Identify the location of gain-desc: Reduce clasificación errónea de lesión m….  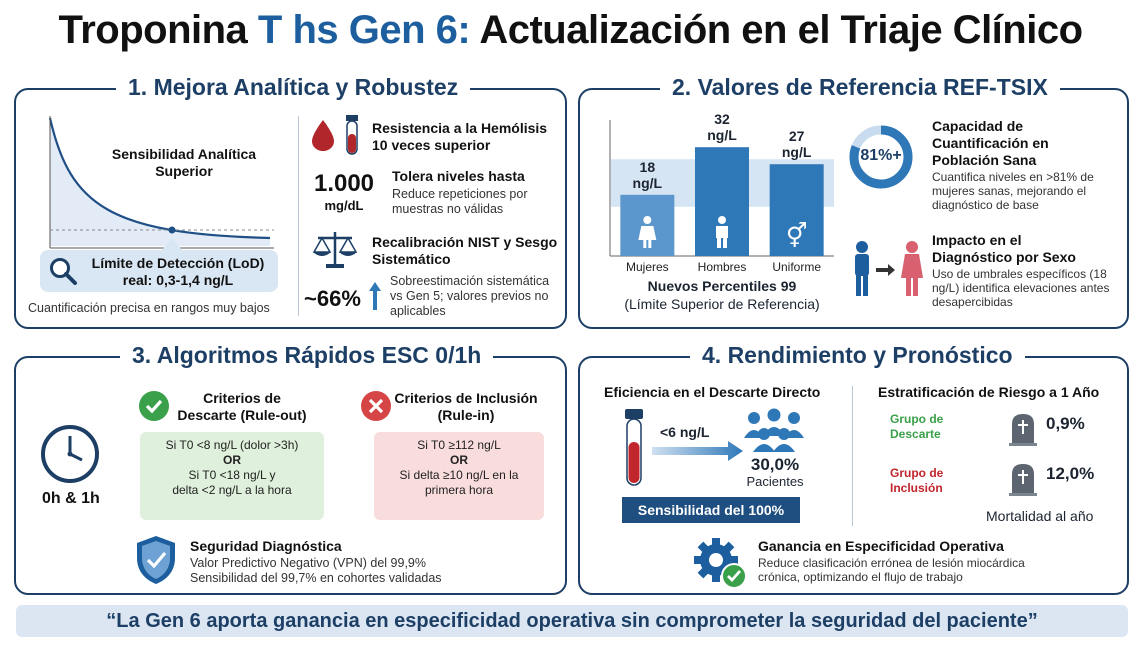
(891, 570).